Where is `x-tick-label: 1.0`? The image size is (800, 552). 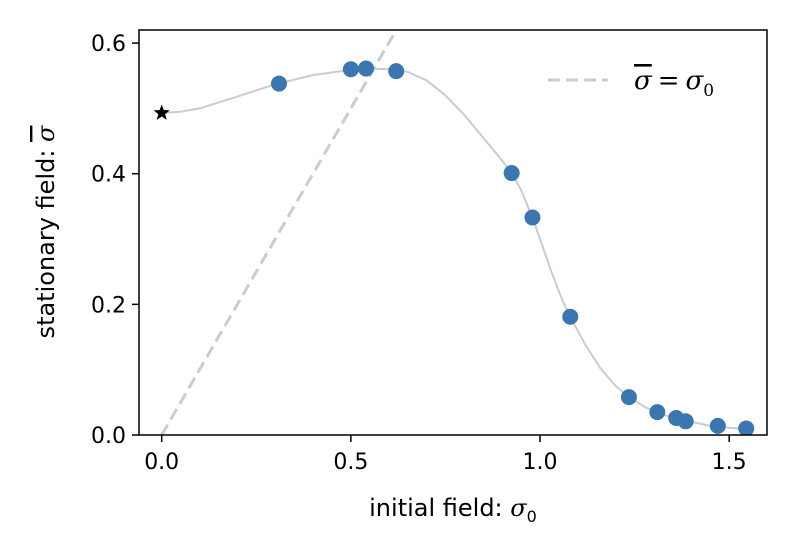 x-tick-label: 1.0 is located at coordinates (540, 462).